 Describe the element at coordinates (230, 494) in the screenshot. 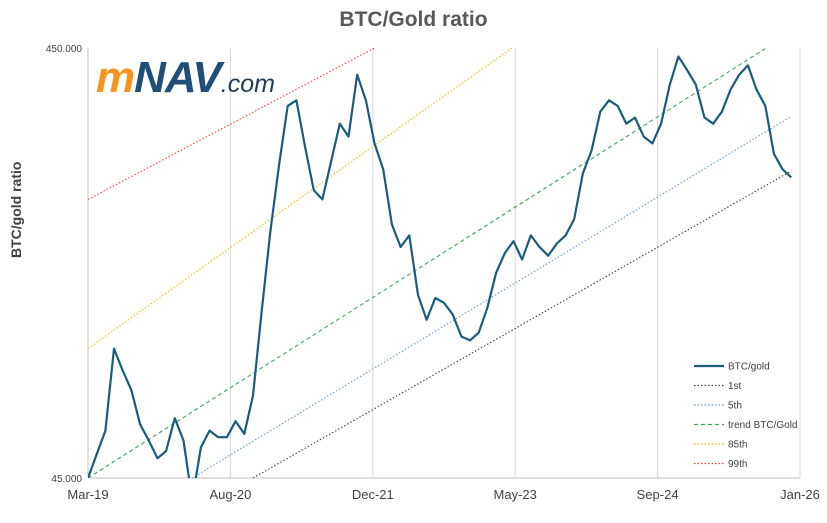

I see `x-tick-label: Aug-20` at that location.